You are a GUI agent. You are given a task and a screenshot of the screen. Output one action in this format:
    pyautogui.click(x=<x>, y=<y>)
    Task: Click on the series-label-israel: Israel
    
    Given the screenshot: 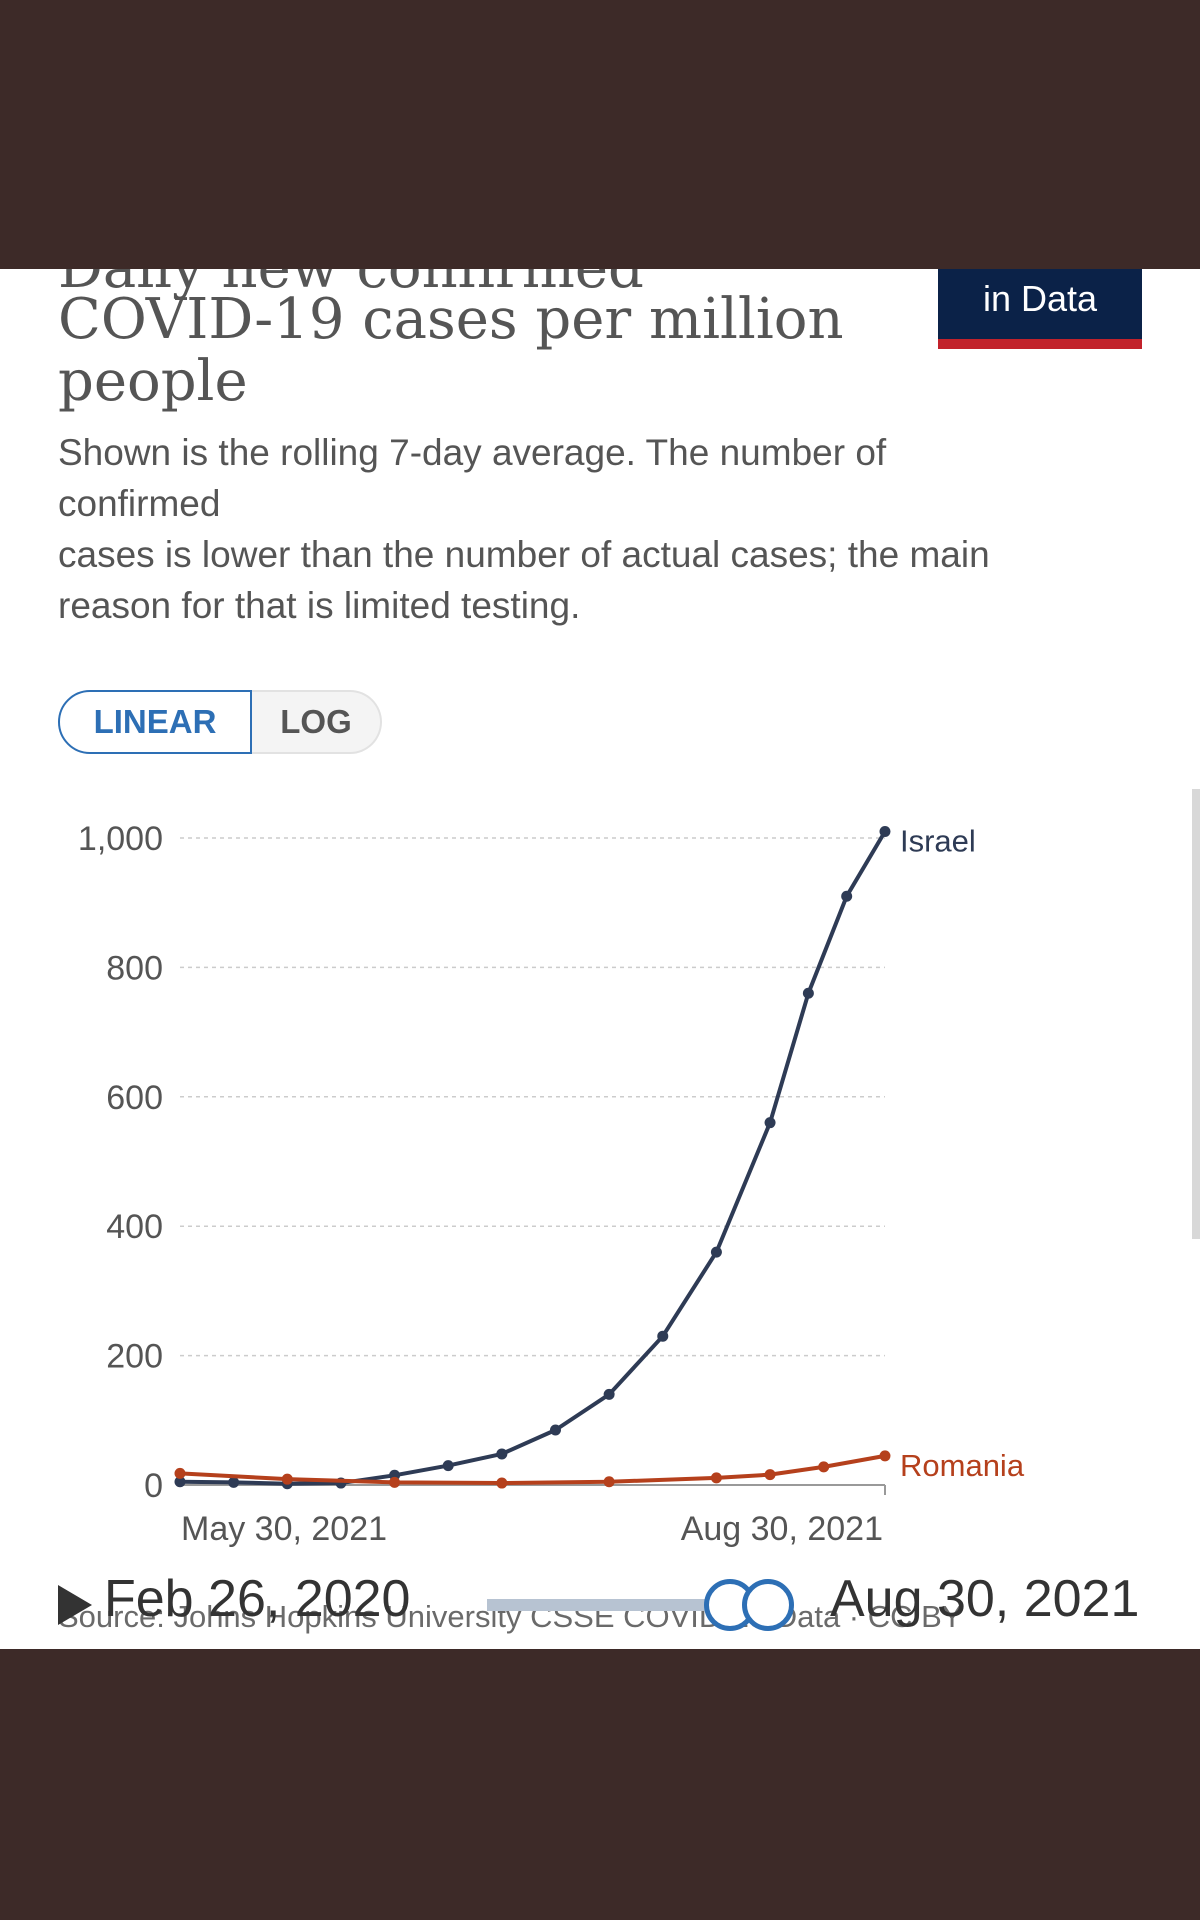 What is the action you would take?
    pyautogui.click(x=938, y=841)
    